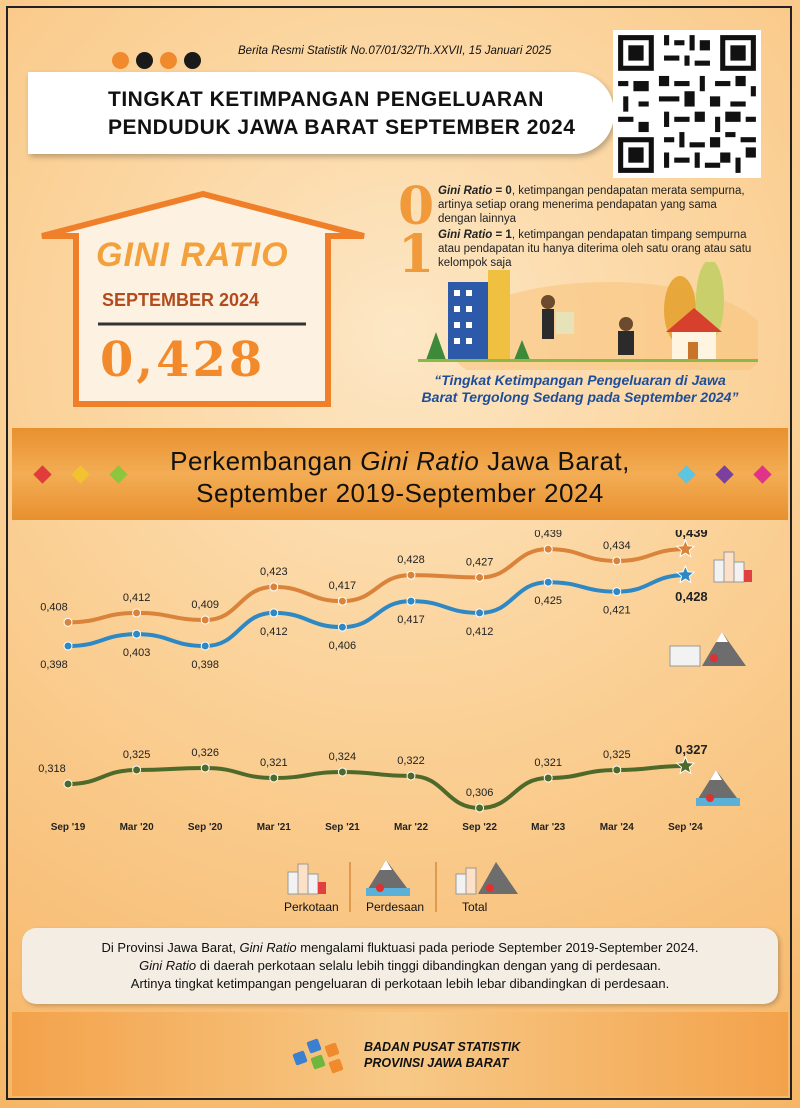 The width and height of the screenshot is (800, 1108). Describe the element at coordinates (416, 254) in the screenshot. I see `digit-one: 1` at that location.